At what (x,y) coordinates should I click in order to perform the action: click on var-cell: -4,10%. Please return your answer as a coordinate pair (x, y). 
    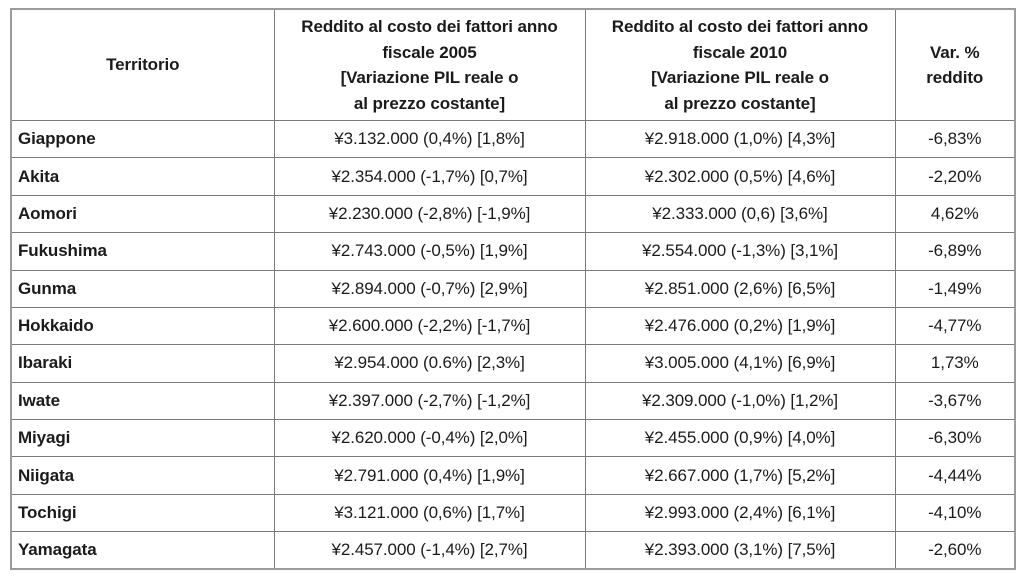
    Looking at the image, I should click on (955, 513).